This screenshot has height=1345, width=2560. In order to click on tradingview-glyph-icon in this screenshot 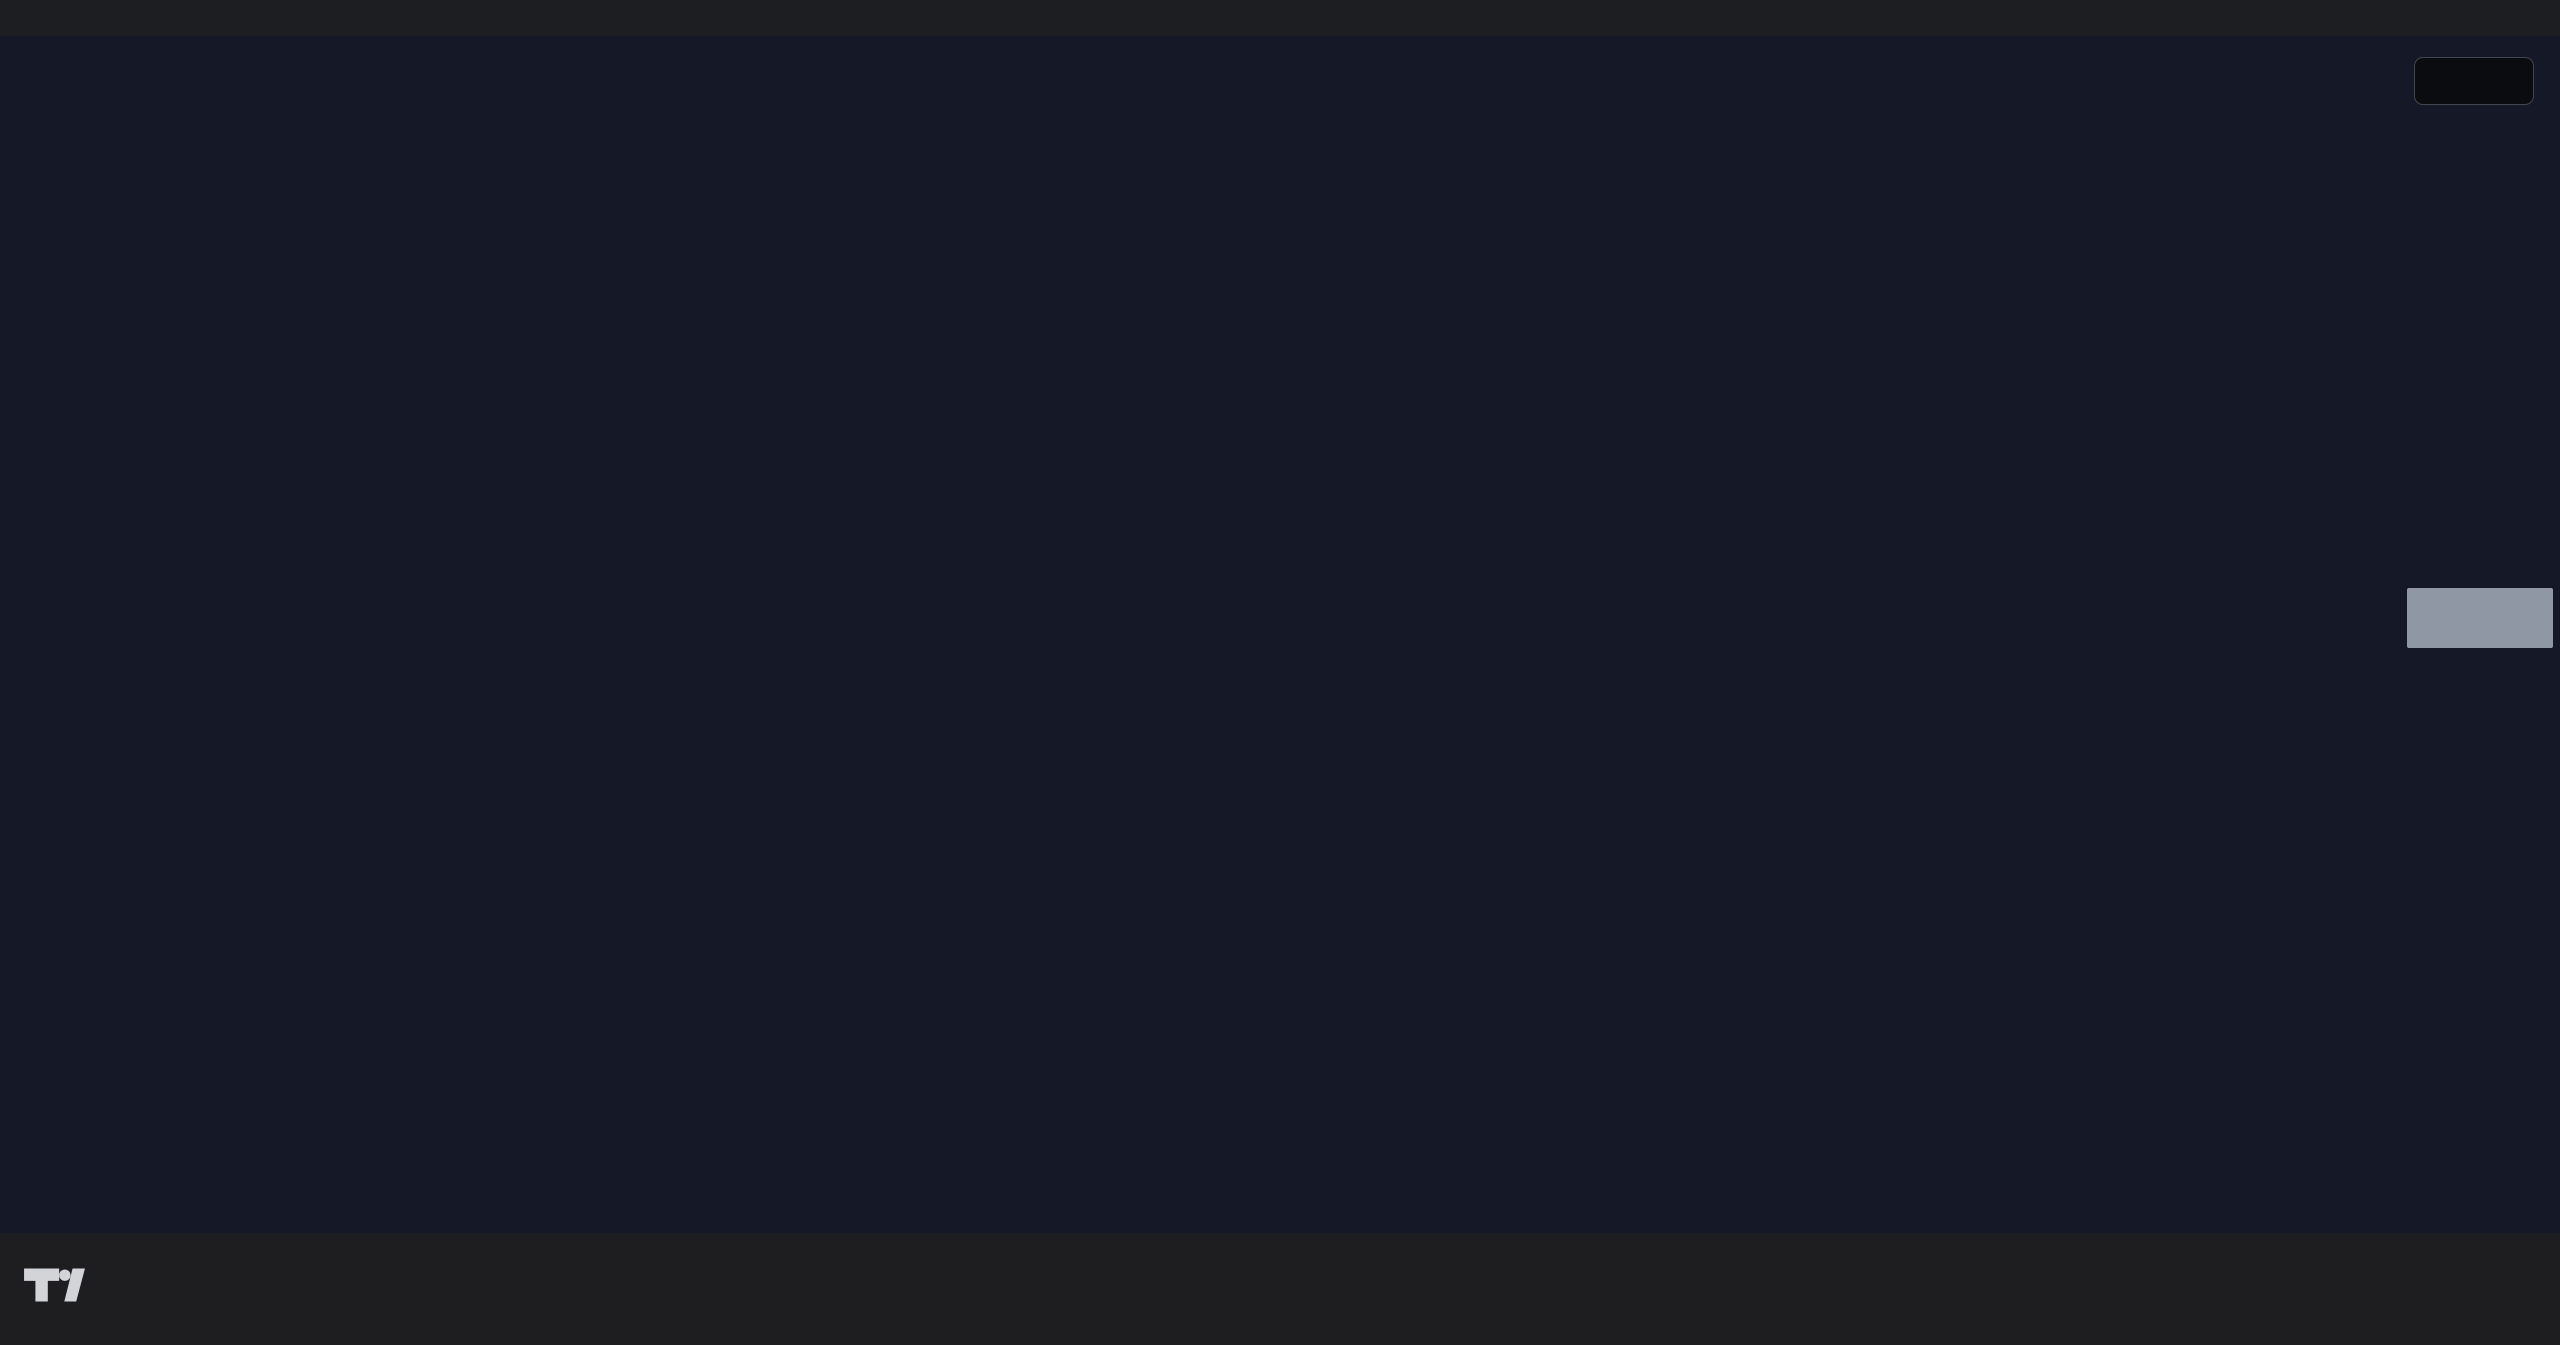, I will do `click(54, 1285)`.